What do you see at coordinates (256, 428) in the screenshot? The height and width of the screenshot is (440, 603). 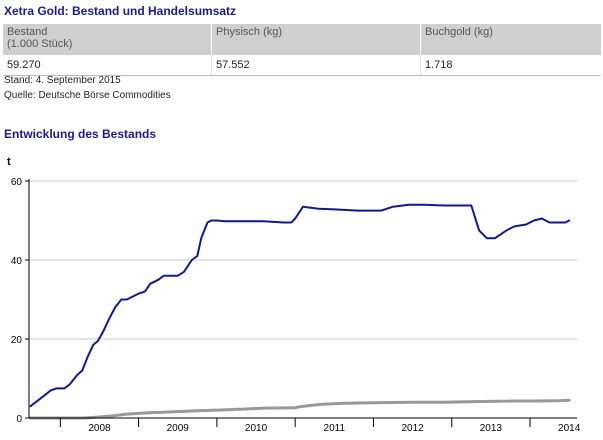 I see `x-tick-label: 2010` at bounding box center [256, 428].